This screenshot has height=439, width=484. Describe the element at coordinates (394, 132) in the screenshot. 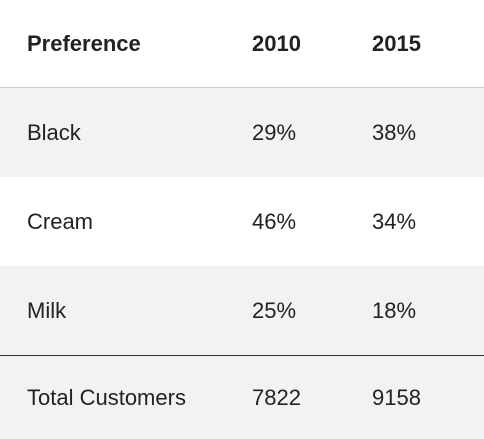

I see `row-value-2015: 38%` at that location.